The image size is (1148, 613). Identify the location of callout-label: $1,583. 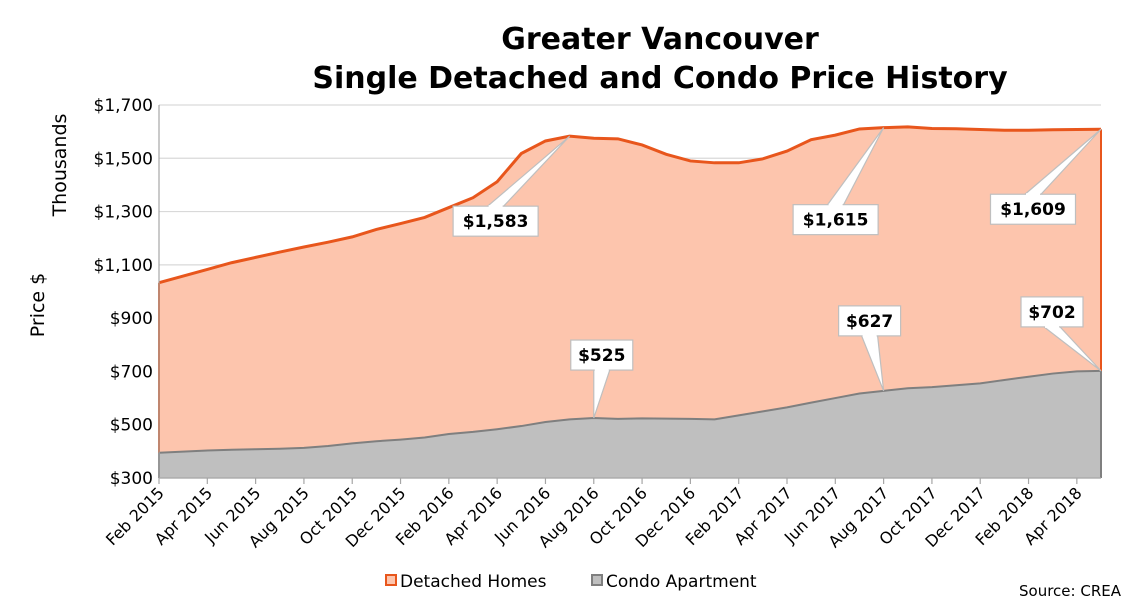
(496, 222).